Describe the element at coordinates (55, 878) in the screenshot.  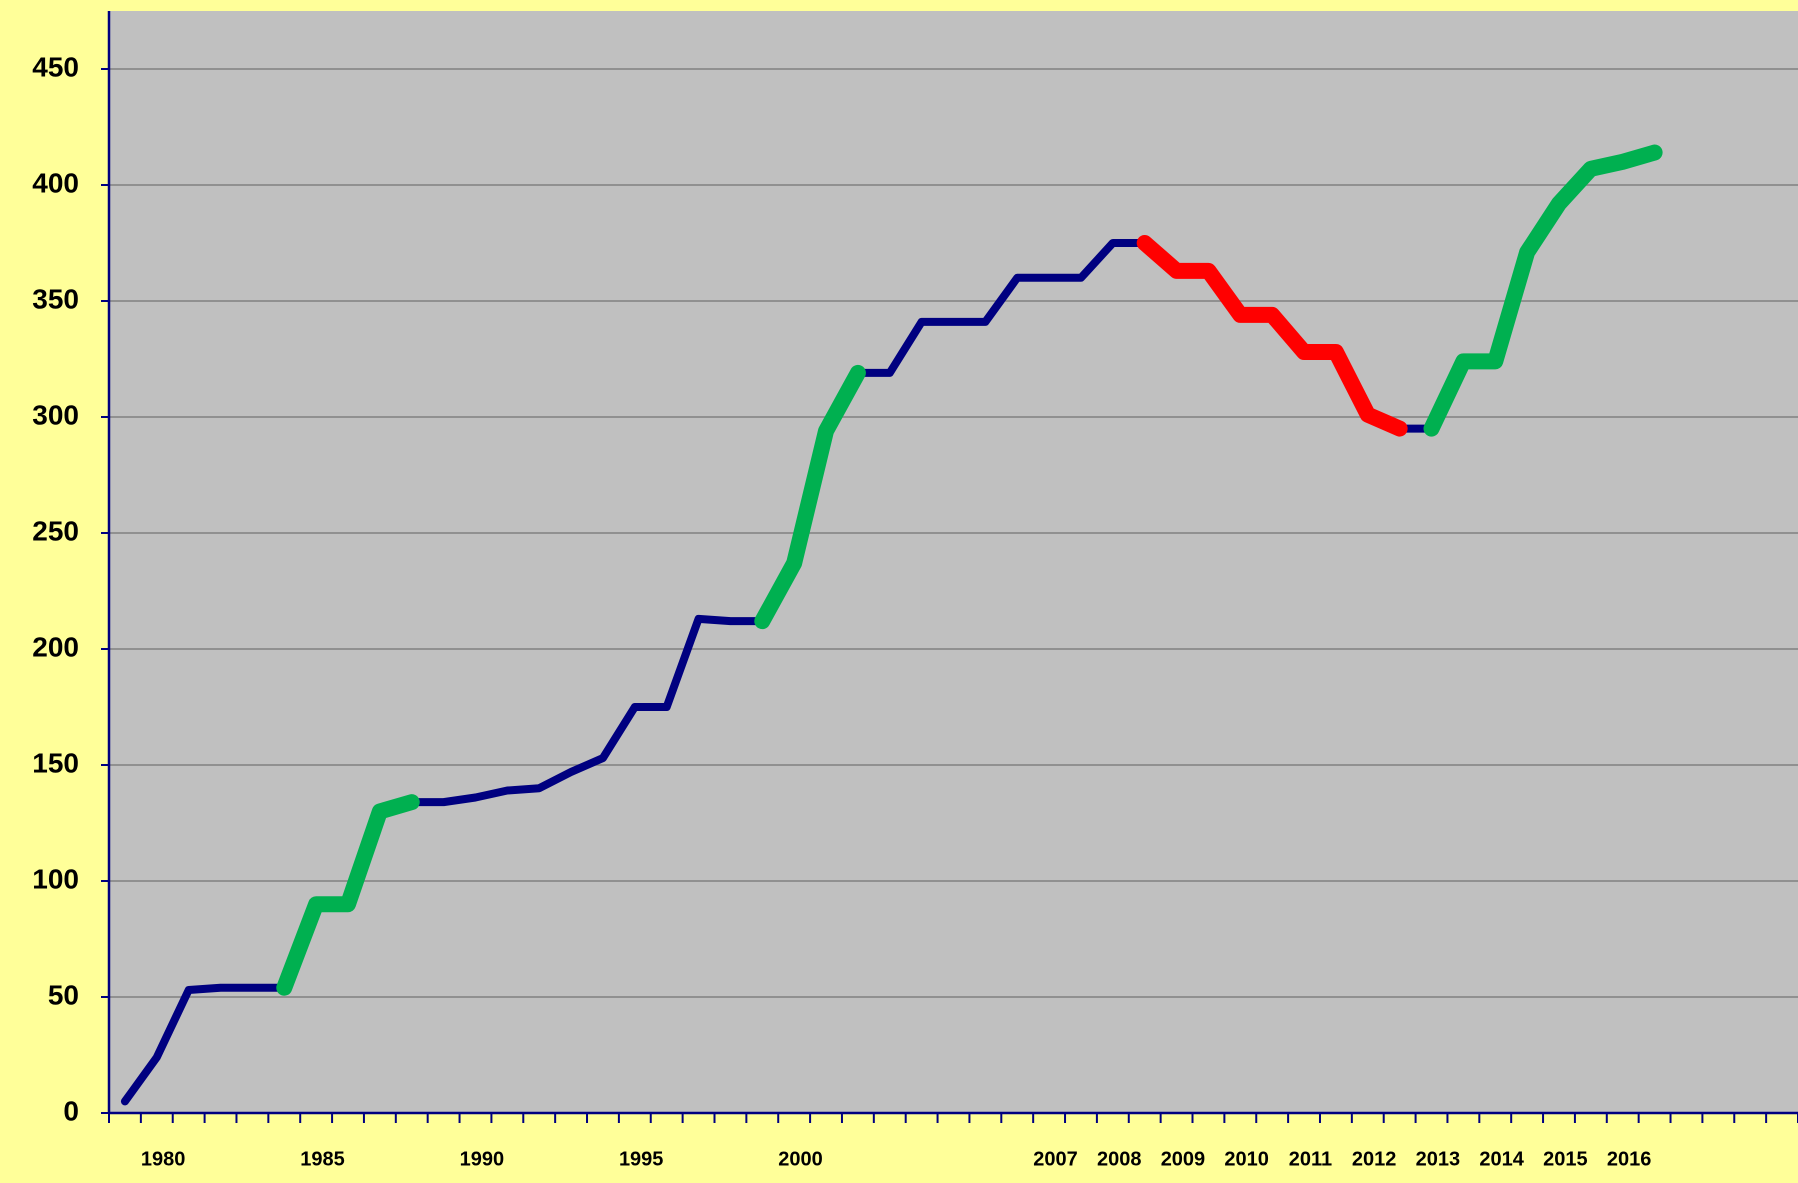
I see `y-tick-label: 100` at that location.